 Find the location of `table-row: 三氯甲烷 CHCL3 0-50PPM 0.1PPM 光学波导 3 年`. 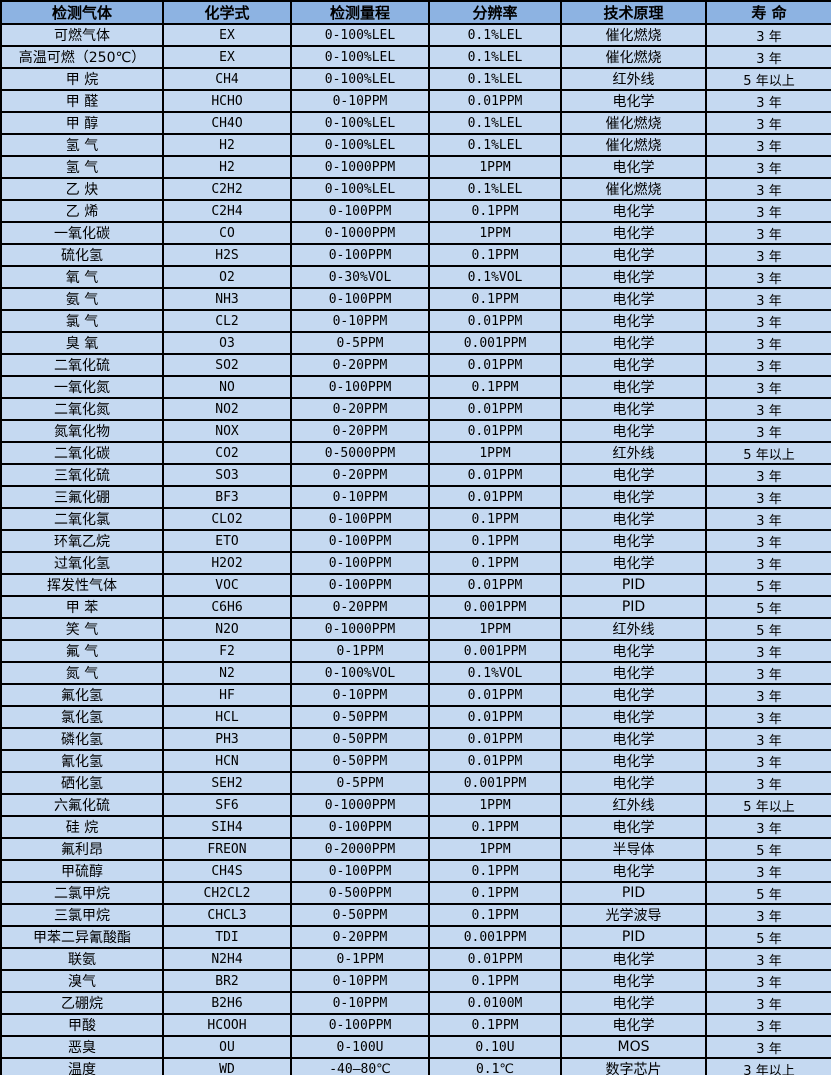

table-row: 三氯甲烷 CHCL3 0-50PPM 0.1PPM 光学波导 3 年 is located at coordinates (415, 915).